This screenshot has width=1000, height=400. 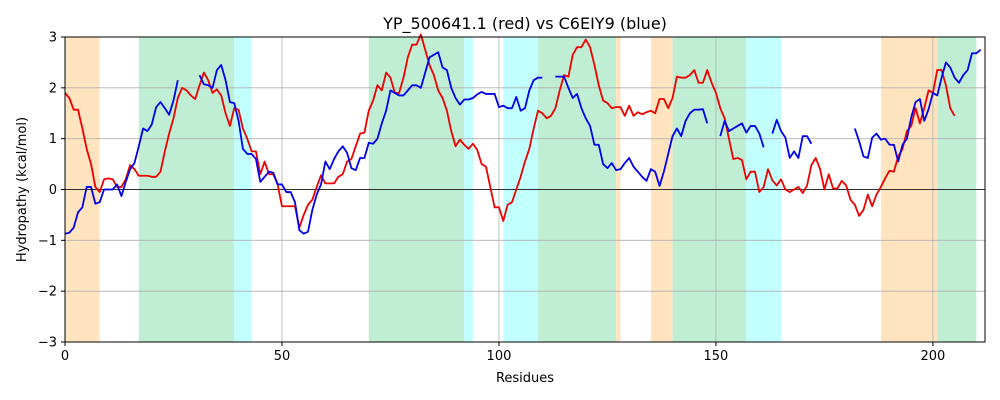 What do you see at coordinates (53, 88) in the screenshot?
I see `y-tick-label: 2` at bounding box center [53, 88].